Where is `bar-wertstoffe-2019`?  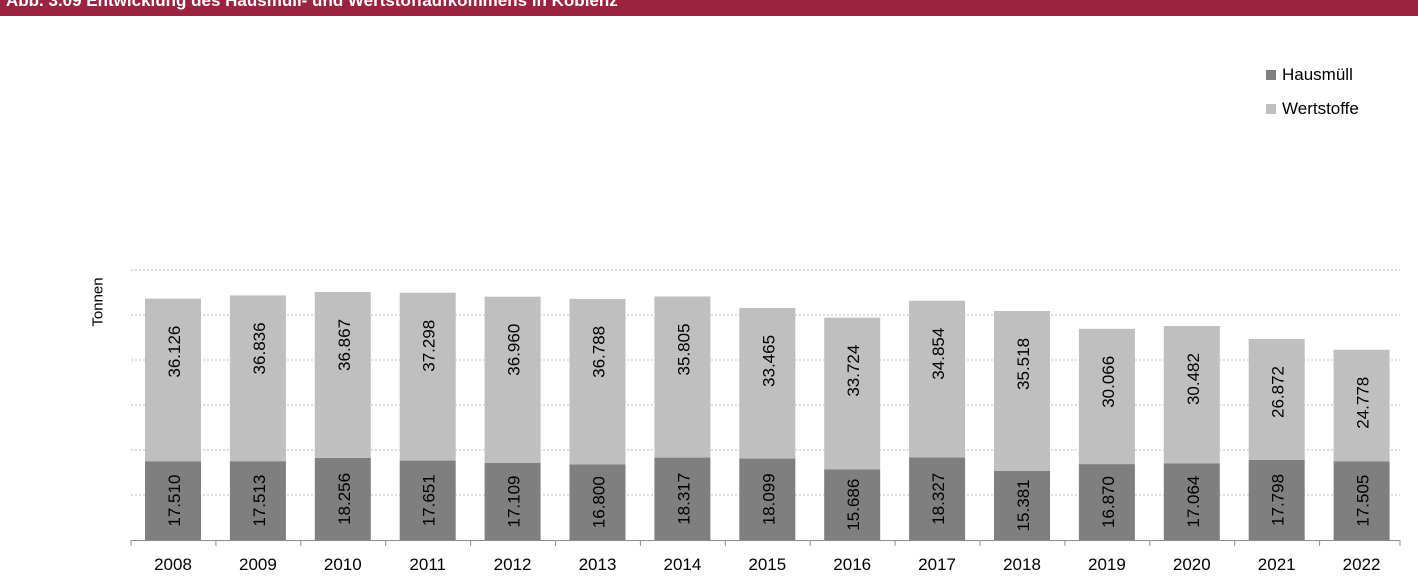
bar-wertstoffe-2019 is located at coordinates (1106, 396).